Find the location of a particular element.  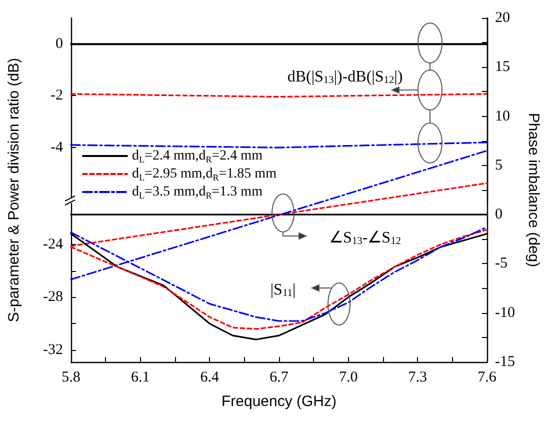

x-tick-label: 7.3 is located at coordinates (418, 378).